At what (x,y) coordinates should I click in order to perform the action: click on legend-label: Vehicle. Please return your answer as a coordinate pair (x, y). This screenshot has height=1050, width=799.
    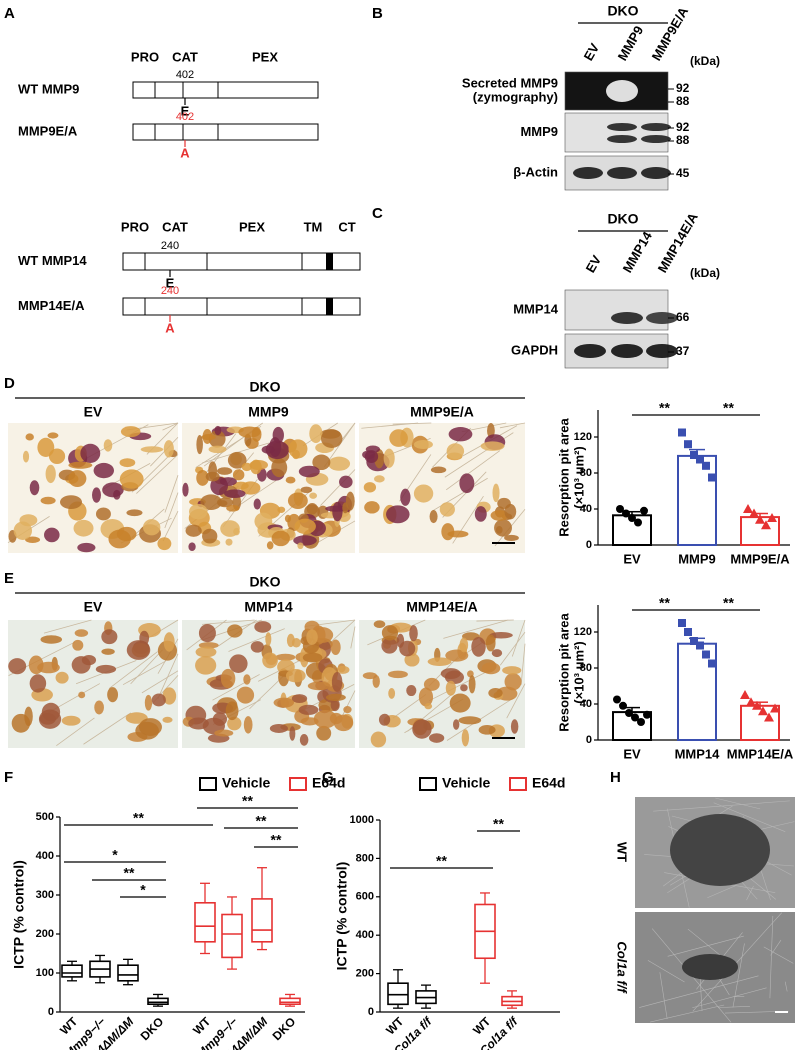
    Looking at the image, I should click on (246, 783).